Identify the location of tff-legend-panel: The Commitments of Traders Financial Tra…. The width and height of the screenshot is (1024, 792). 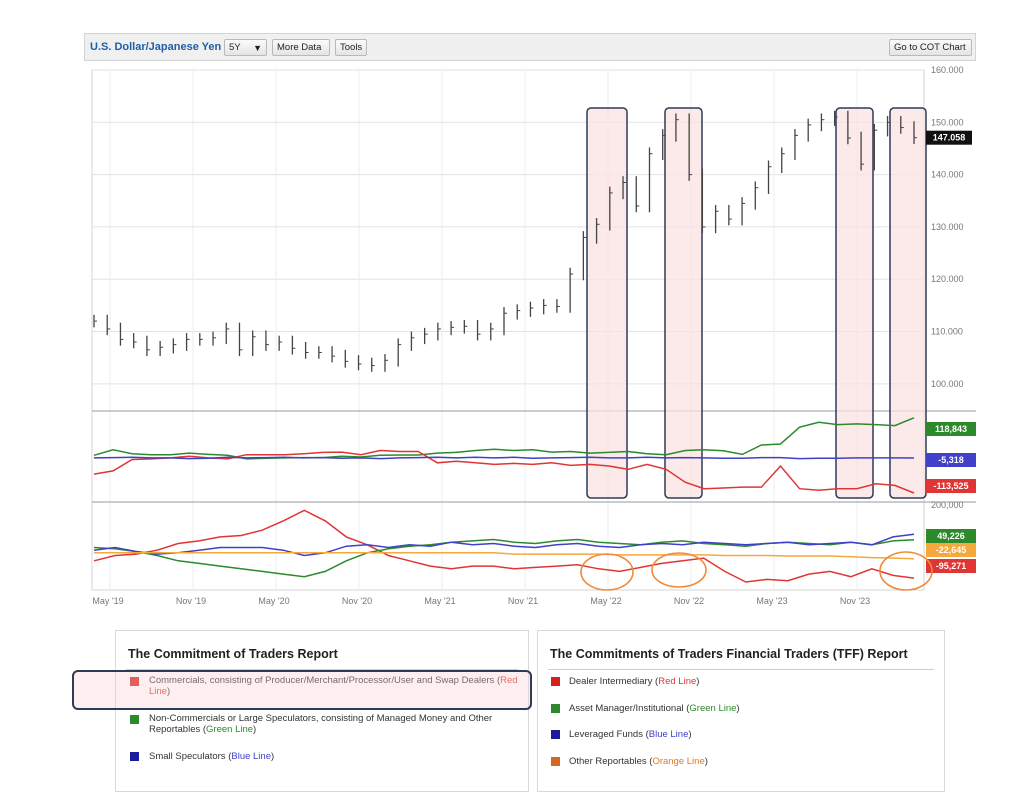
(741, 711).